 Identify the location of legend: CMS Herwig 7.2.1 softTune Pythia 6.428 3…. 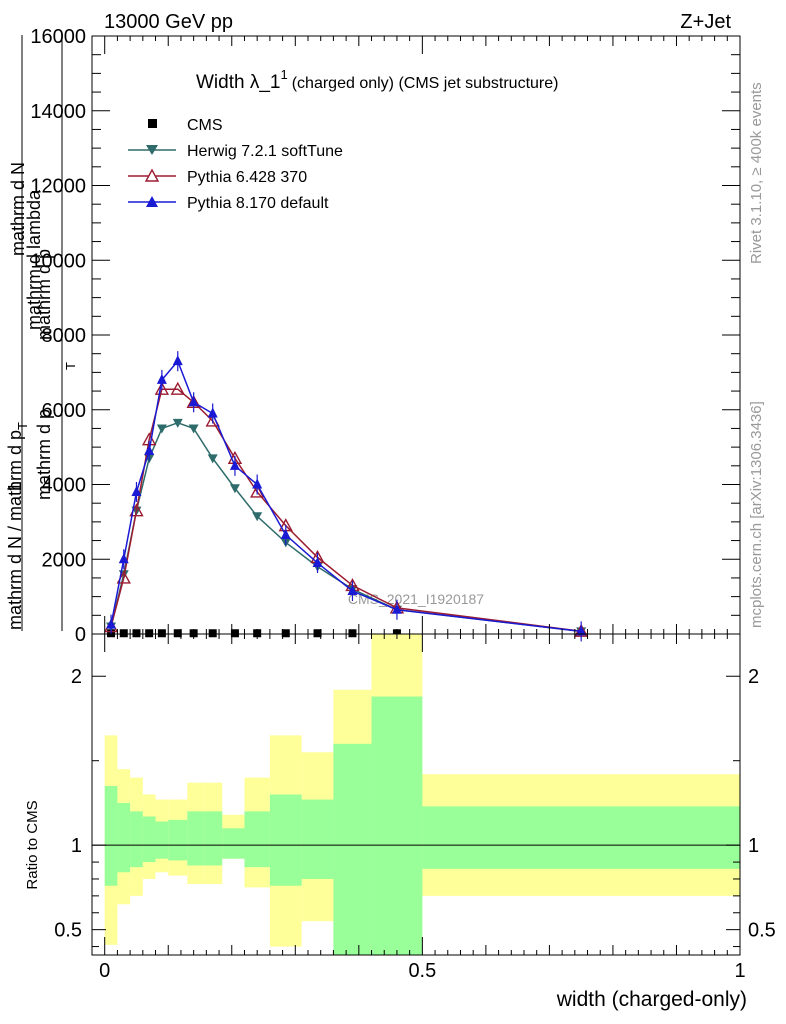
(235, 164).